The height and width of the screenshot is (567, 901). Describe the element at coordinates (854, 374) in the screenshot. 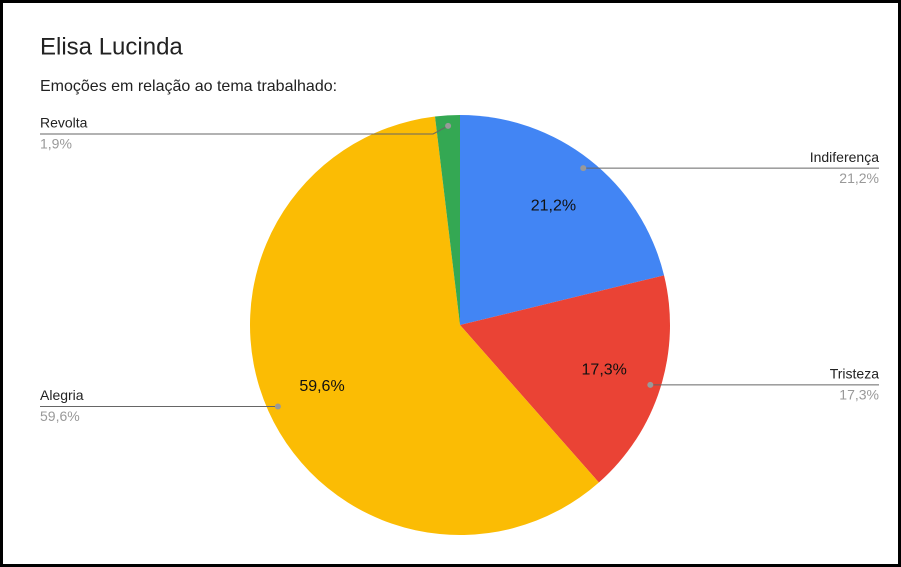

I see `legend-label: Tristeza` at that location.